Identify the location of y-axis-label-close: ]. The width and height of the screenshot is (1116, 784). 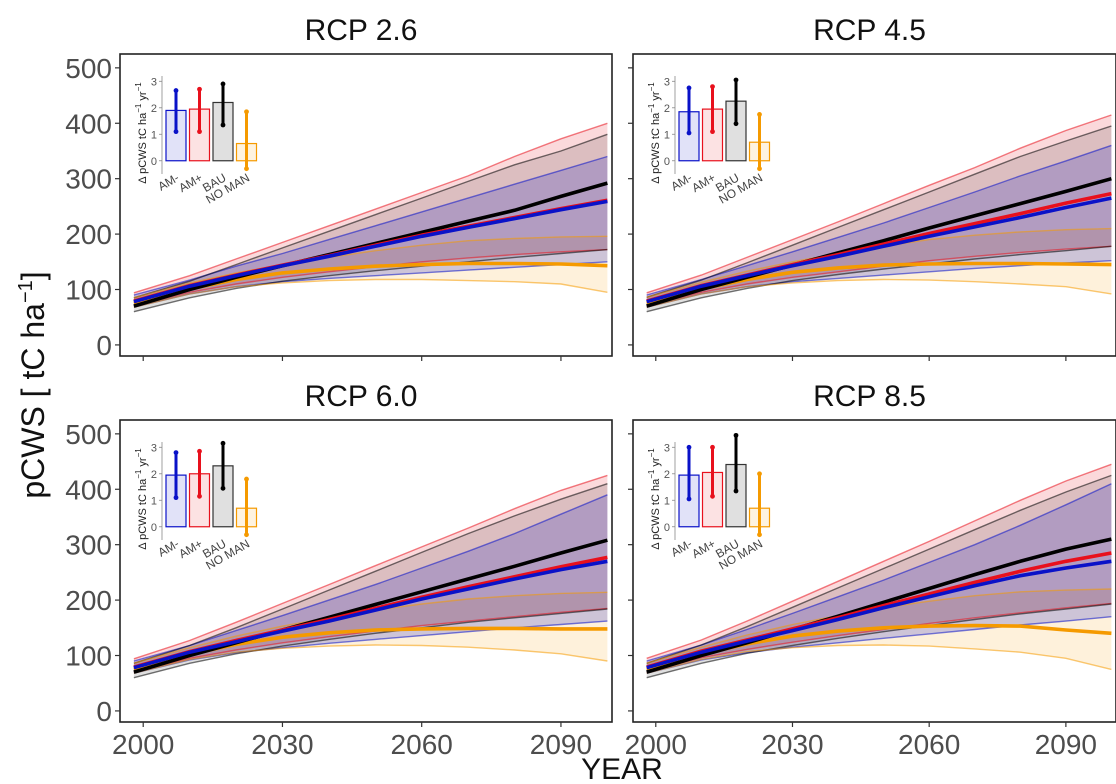
(33, 275).